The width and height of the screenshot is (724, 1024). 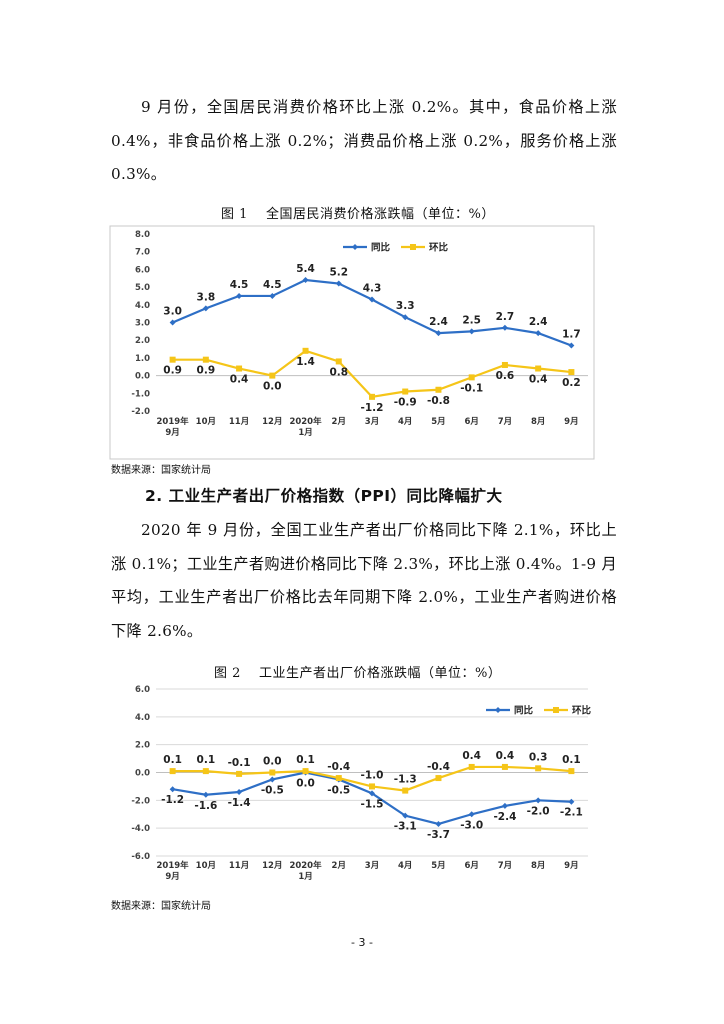 I want to click on data-label-yoy: 4.5, so click(x=239, y=285).